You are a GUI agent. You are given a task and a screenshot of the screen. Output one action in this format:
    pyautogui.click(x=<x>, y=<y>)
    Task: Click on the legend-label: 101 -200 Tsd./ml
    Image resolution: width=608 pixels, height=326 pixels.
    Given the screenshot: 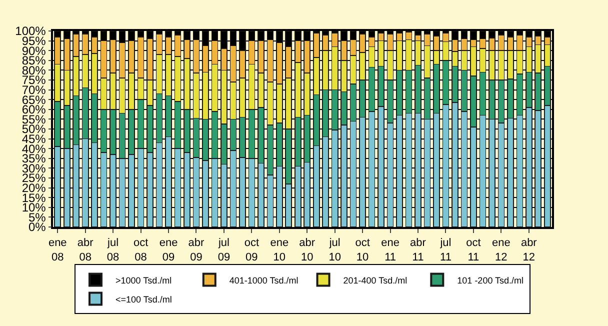 What is the action you would take?
    pyautogui.click(x=490, y=280)
    